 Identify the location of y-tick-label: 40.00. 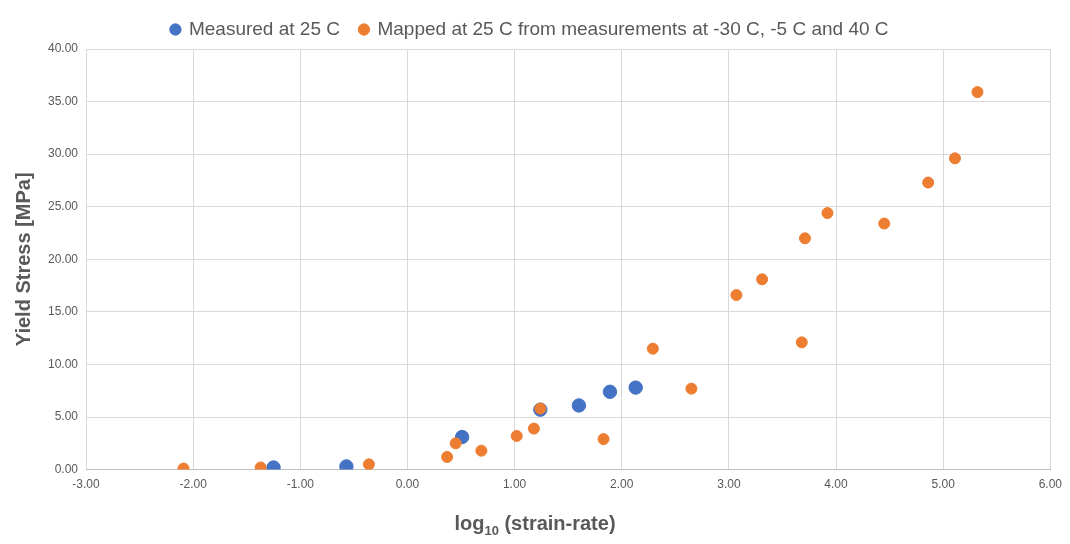
(63, 48).